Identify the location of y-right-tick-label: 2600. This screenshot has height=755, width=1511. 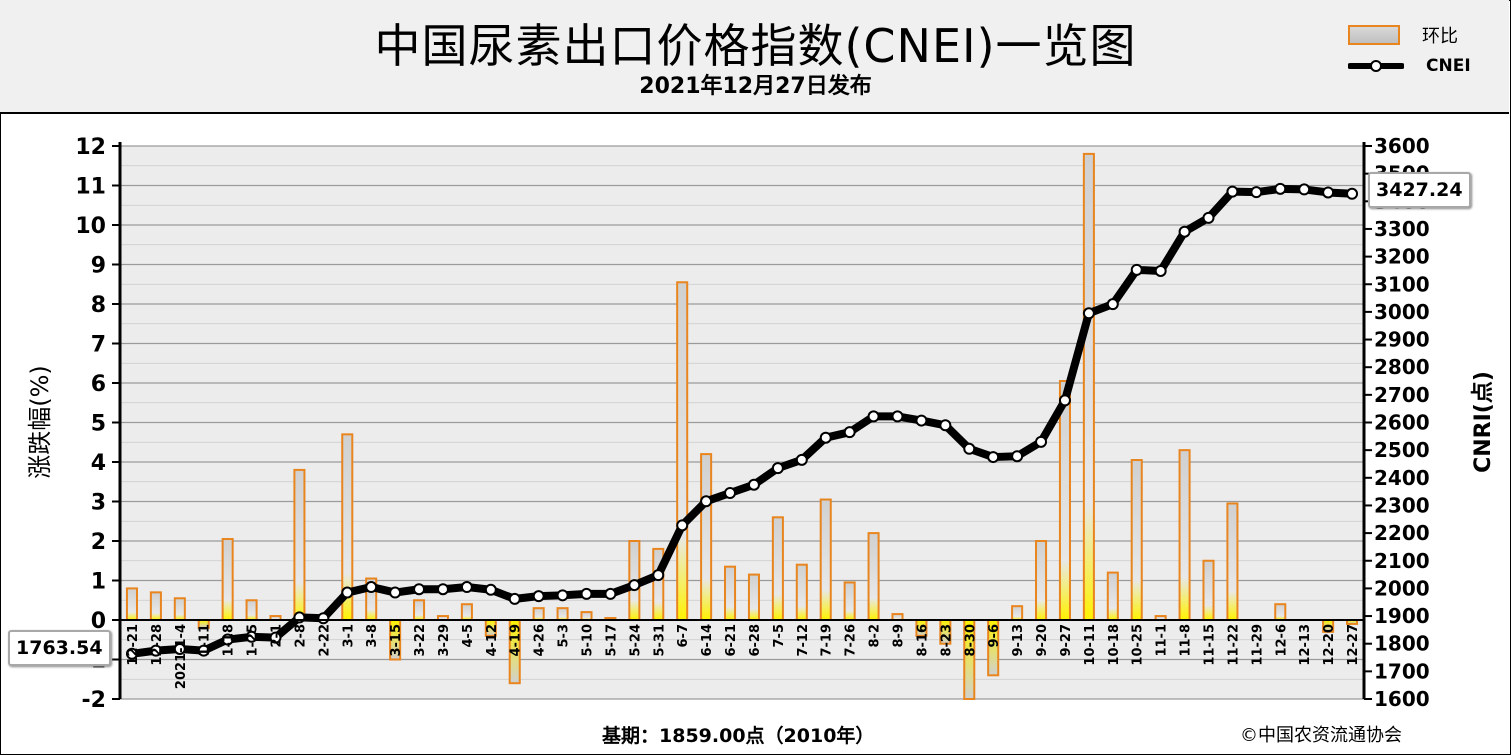
(1402, 423).